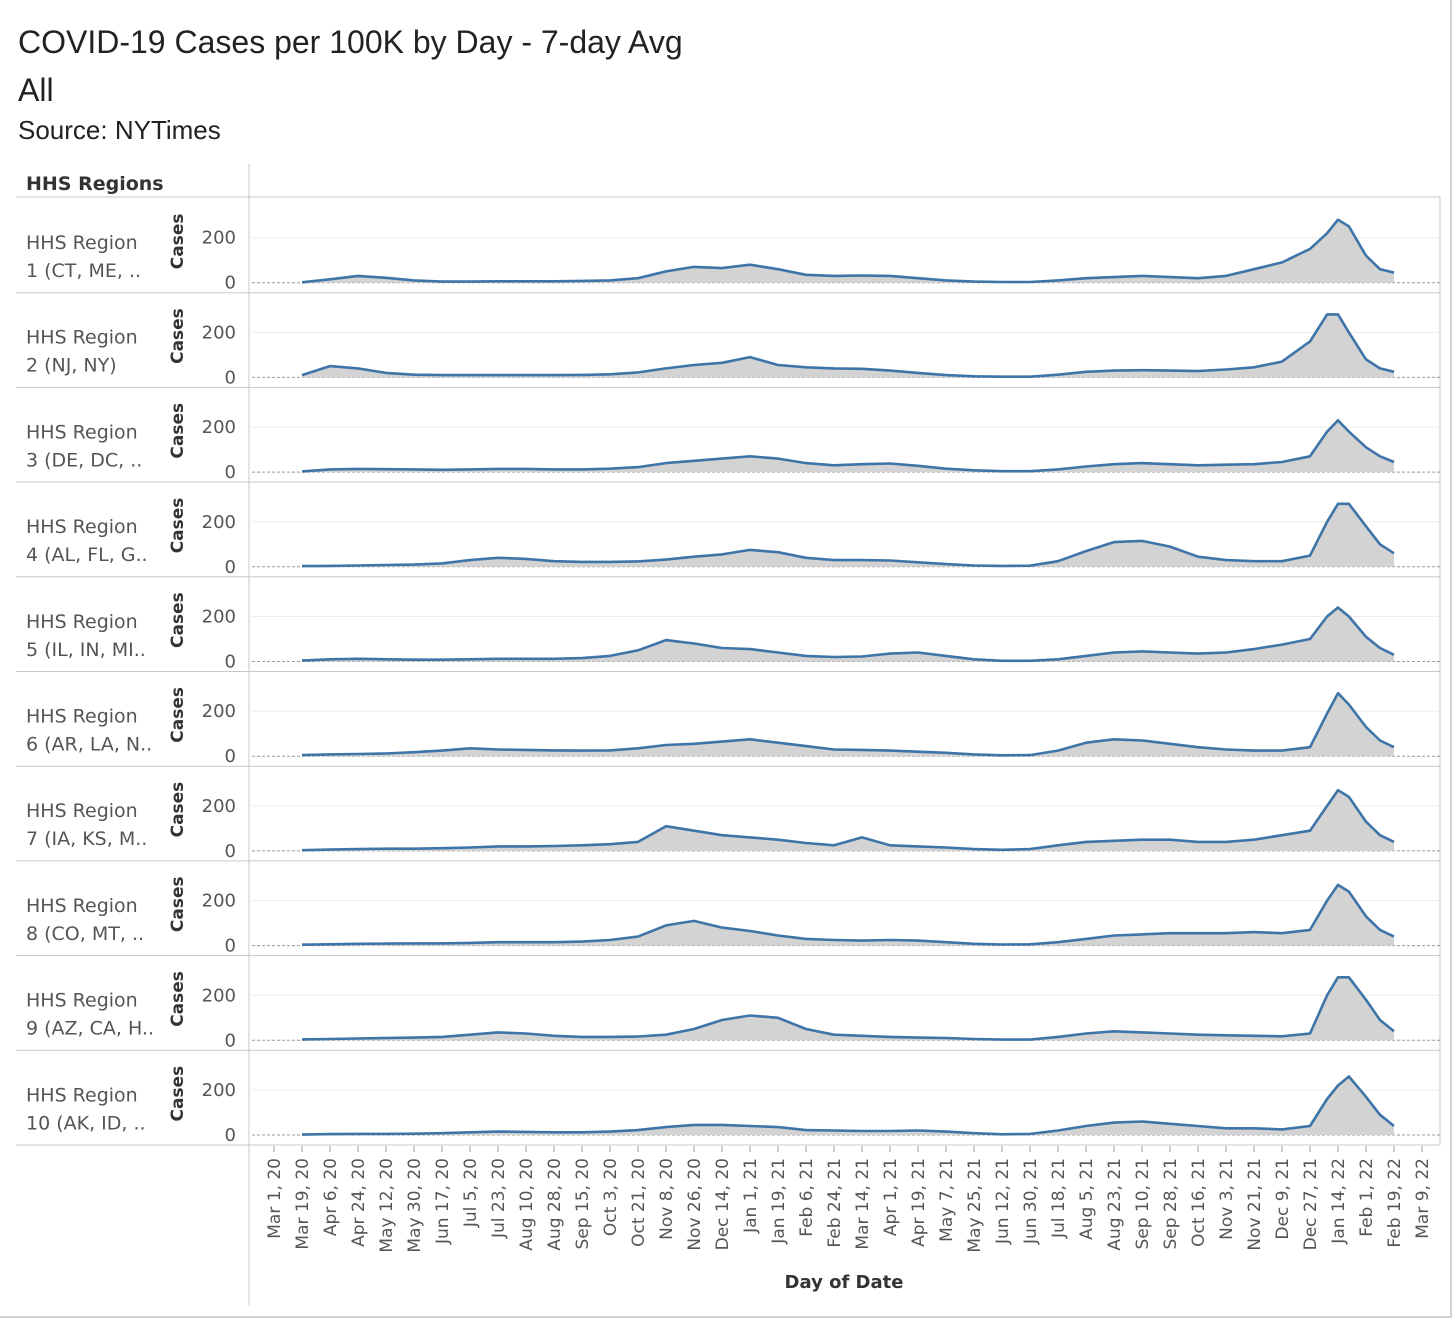  I want to click on x-tick-label: Mar 9, 22, so click(1423, 1198).